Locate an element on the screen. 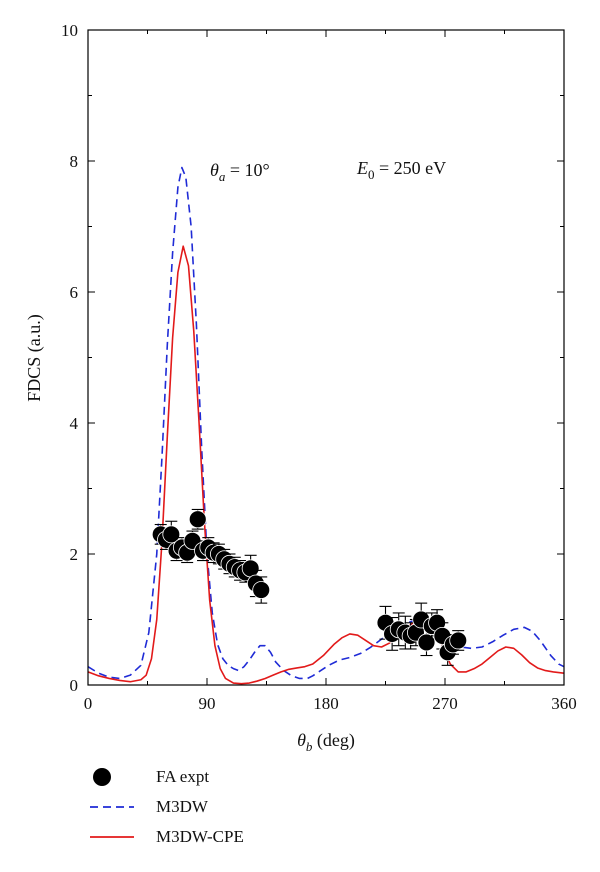  y-tick-label: 2 is located at coordinates (74, 554).